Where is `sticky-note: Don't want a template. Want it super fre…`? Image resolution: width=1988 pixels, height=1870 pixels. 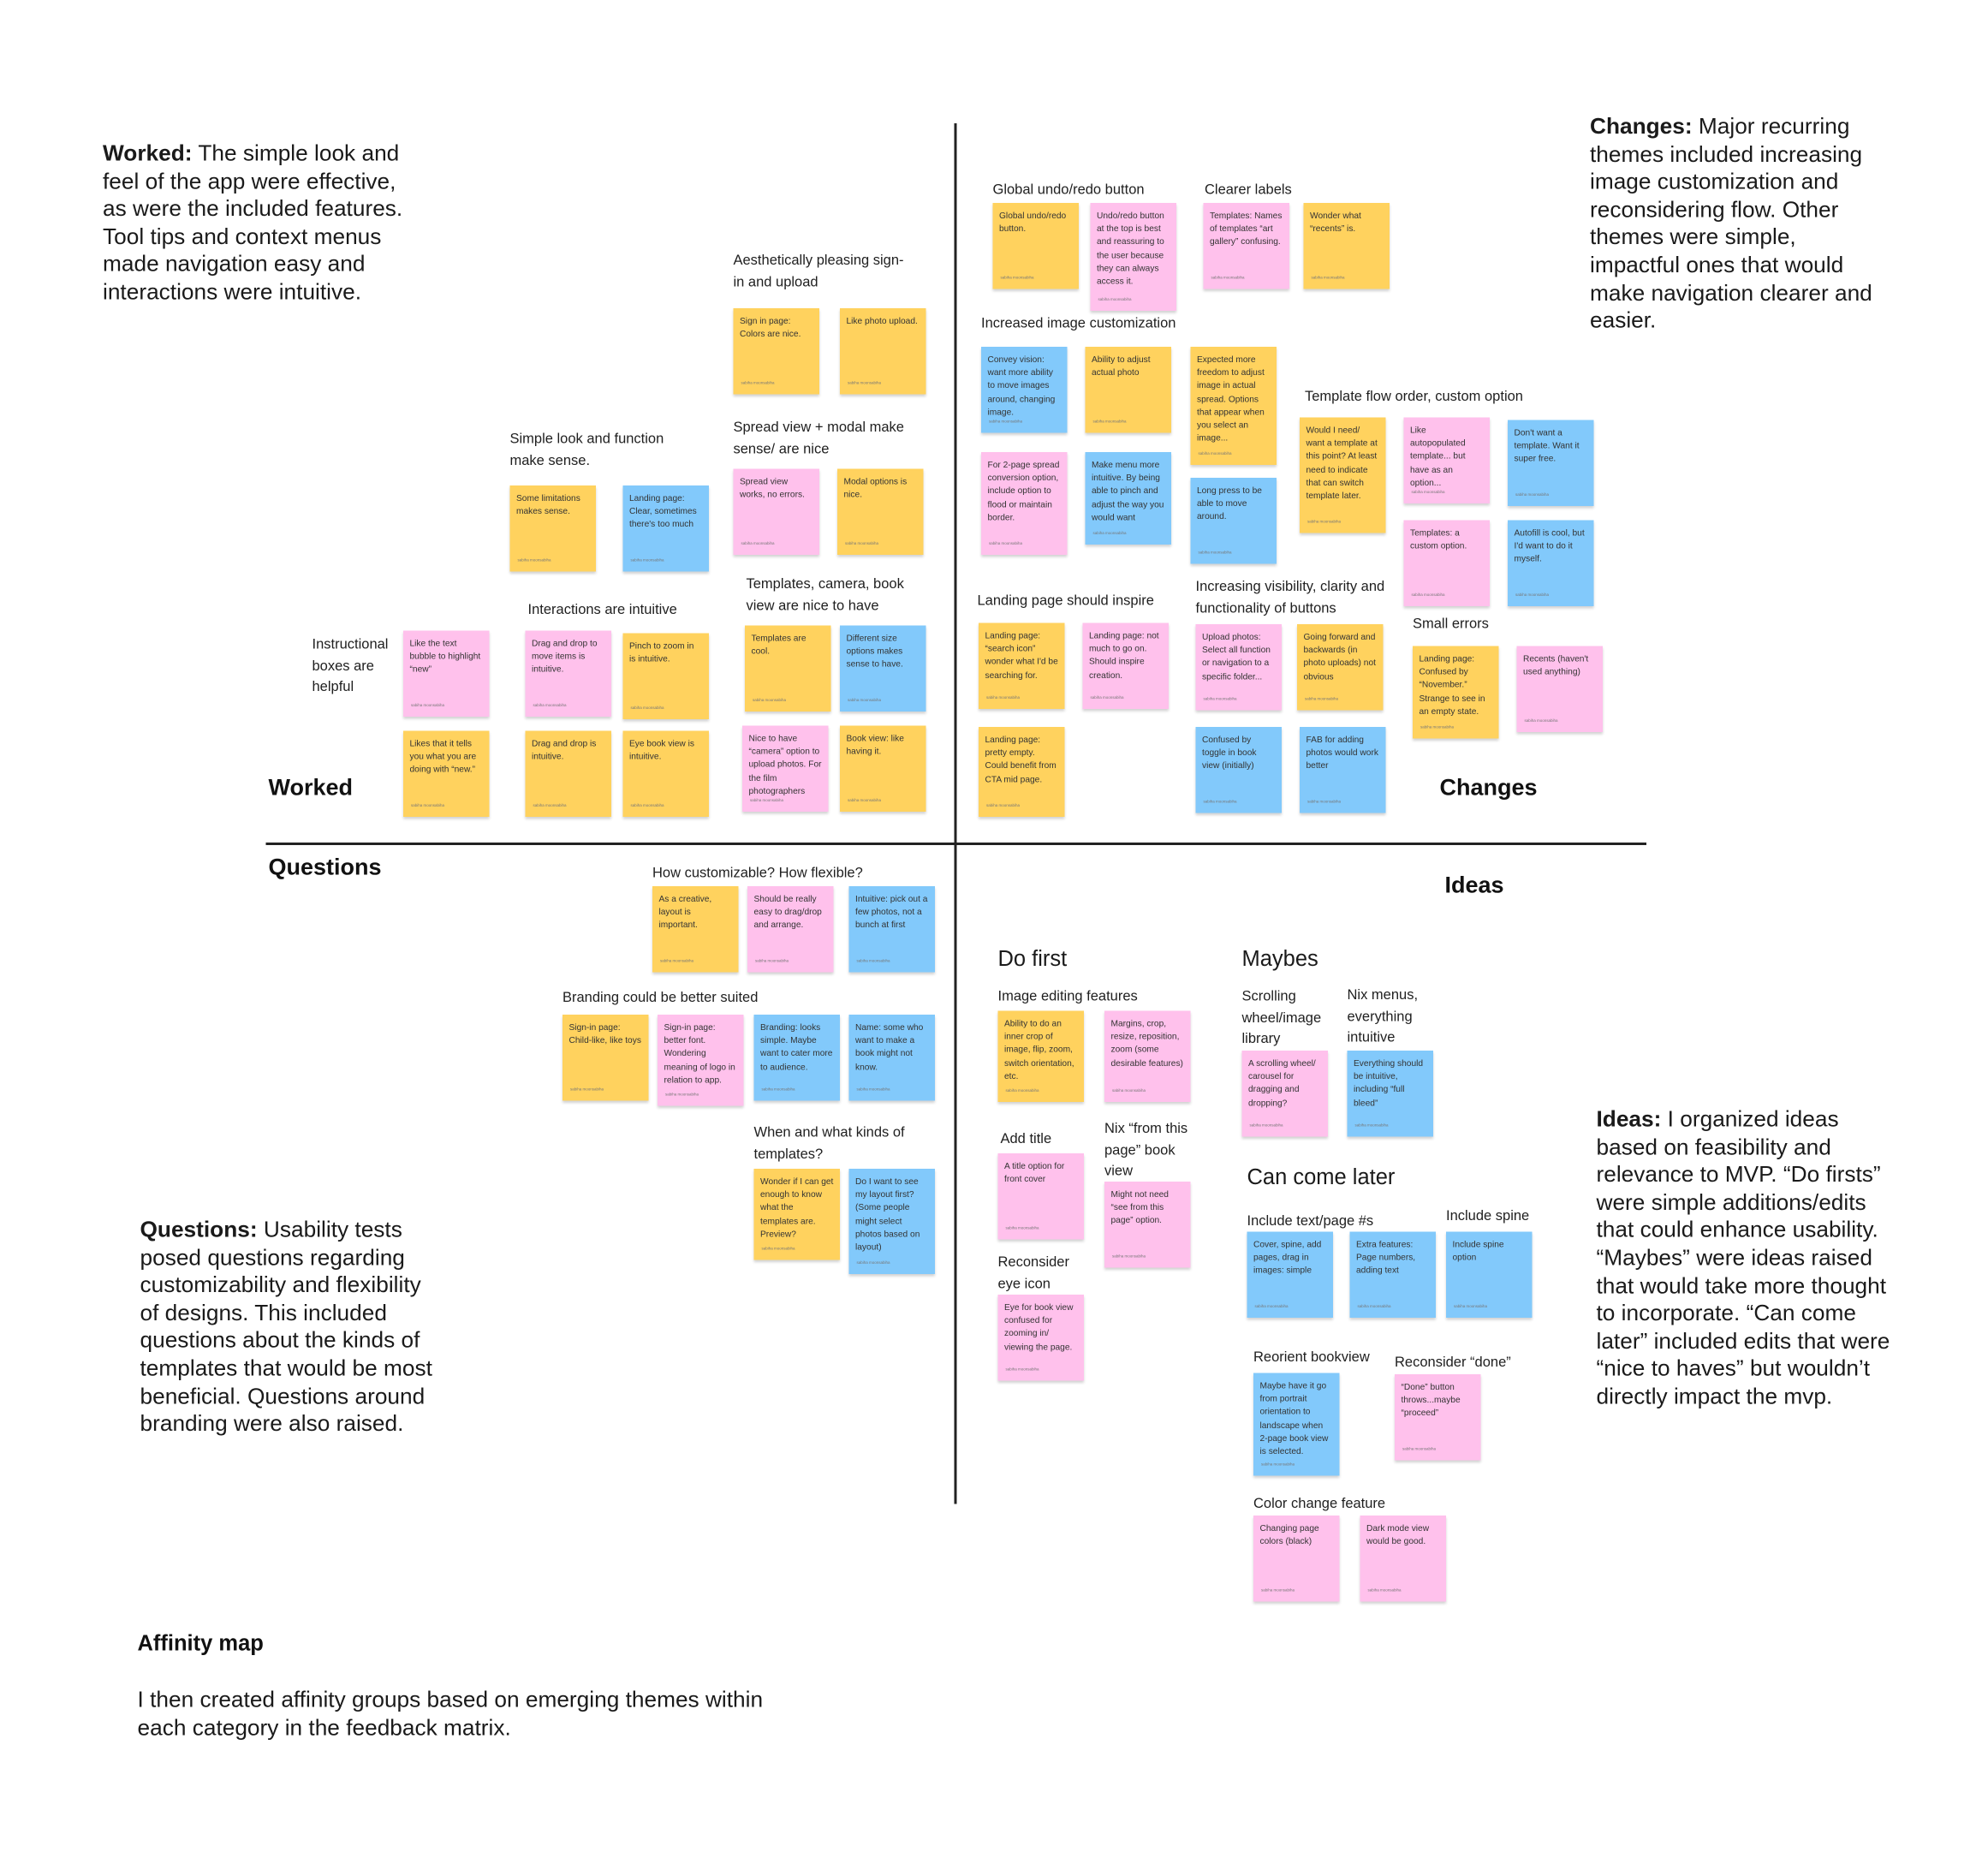 sticky-note: Don't want a template. Want it super fre… is located at coordinates (1551, 463).